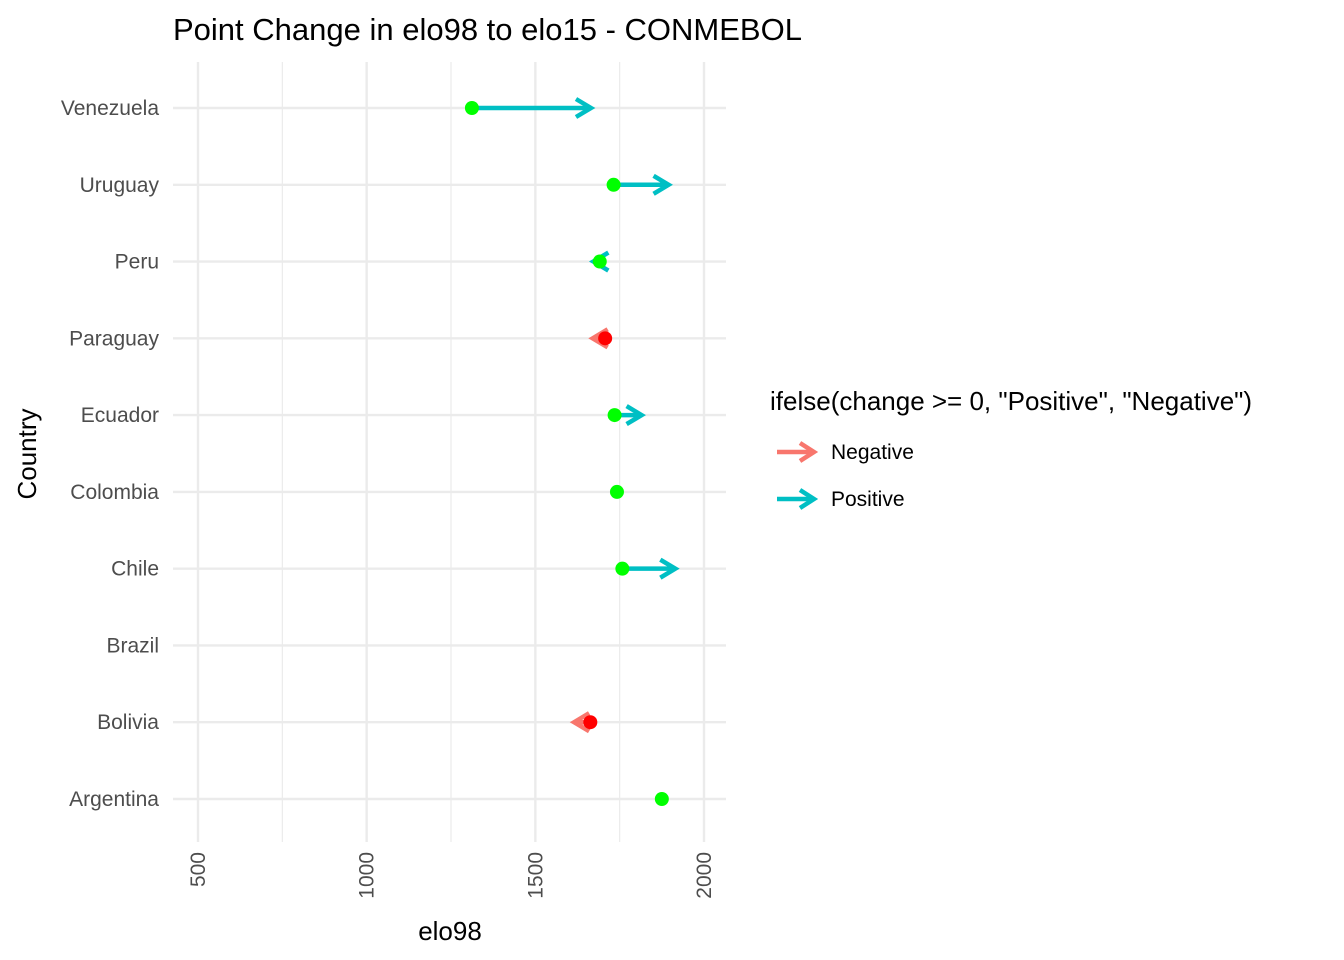 This screenshot has width=1344, height=960. What do you see at coordinates (120, 415) in the screenshot?
I see `y-tick-label: Ecuador` at bounding box center [120, 415].